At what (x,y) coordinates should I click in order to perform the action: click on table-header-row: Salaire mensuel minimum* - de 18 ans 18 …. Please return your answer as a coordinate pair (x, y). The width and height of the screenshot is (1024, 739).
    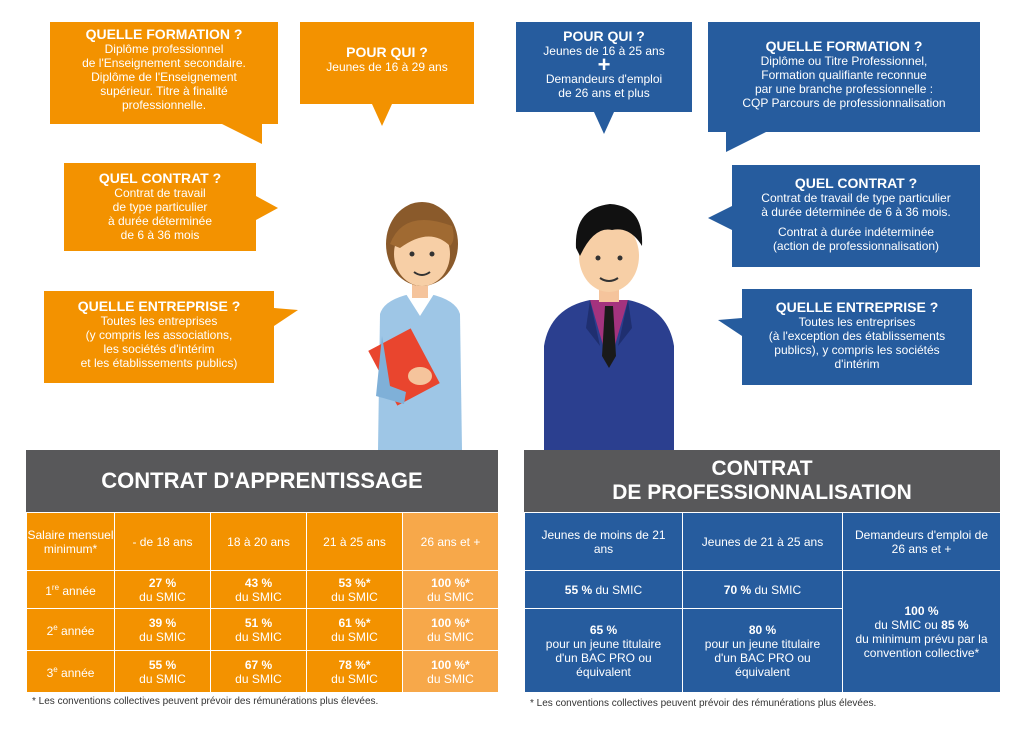
    Looking at the image, I should click on (262, 541).